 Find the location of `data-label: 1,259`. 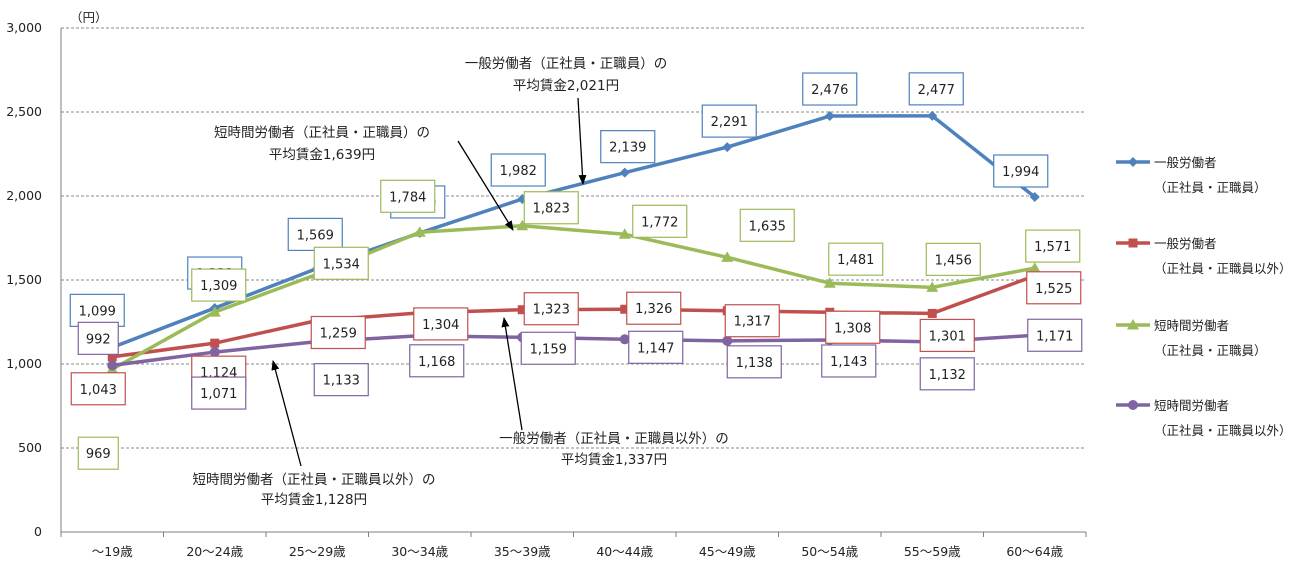

data-label: 1,259 is located at coordinates (338, 332).